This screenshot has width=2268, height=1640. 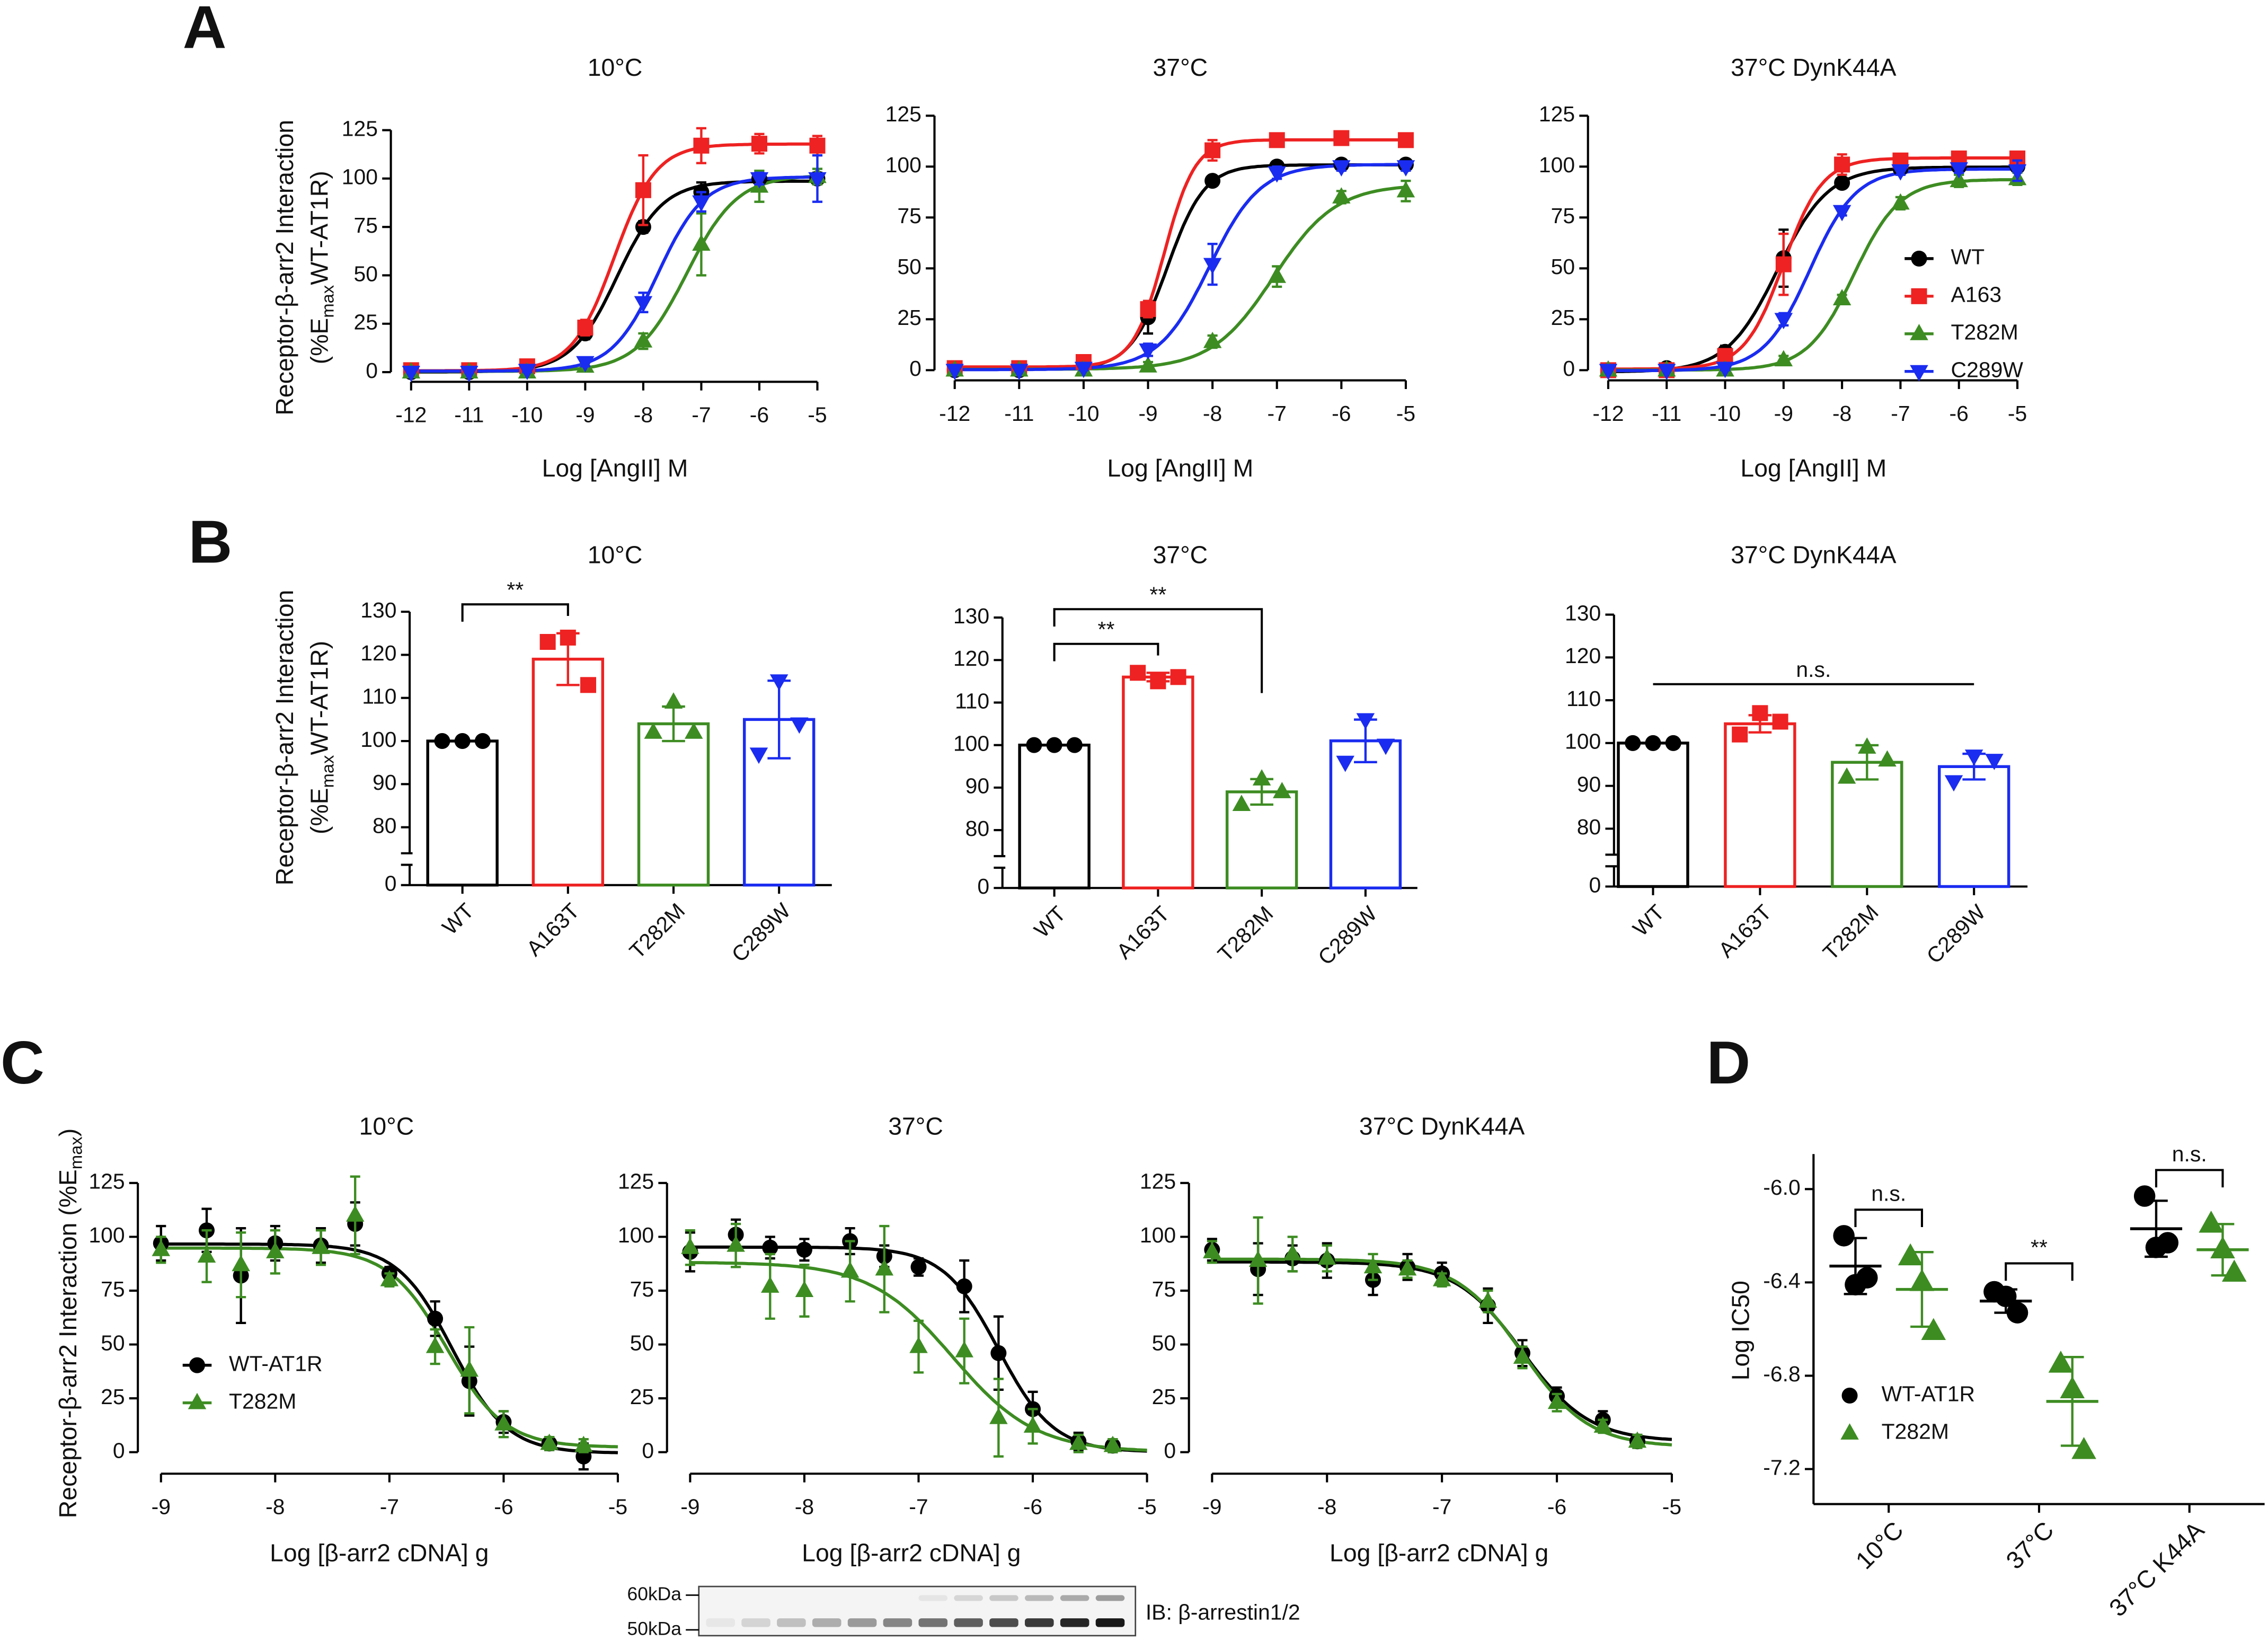 I want to click on y-tick-label: 125, so click(x=1158, y=1181).